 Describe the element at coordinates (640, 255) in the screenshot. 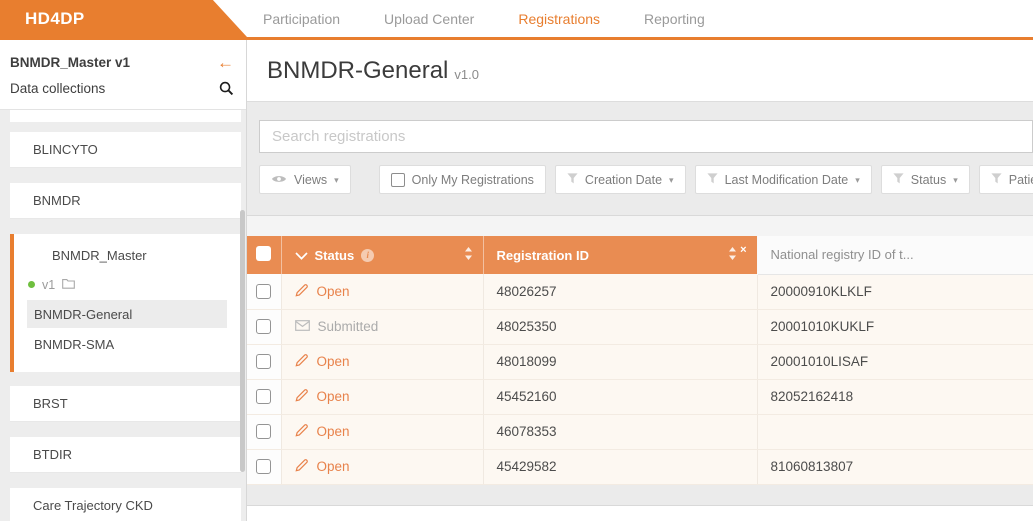

I see `table-header-row: Status` at that location.